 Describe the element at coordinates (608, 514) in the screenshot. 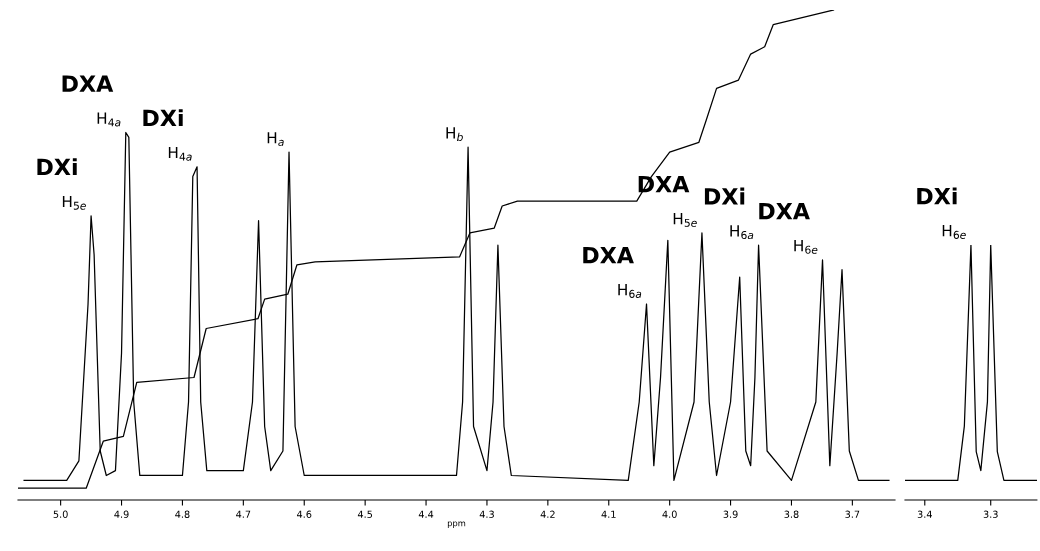

I see `x-tick-label: 4.1` at that location.